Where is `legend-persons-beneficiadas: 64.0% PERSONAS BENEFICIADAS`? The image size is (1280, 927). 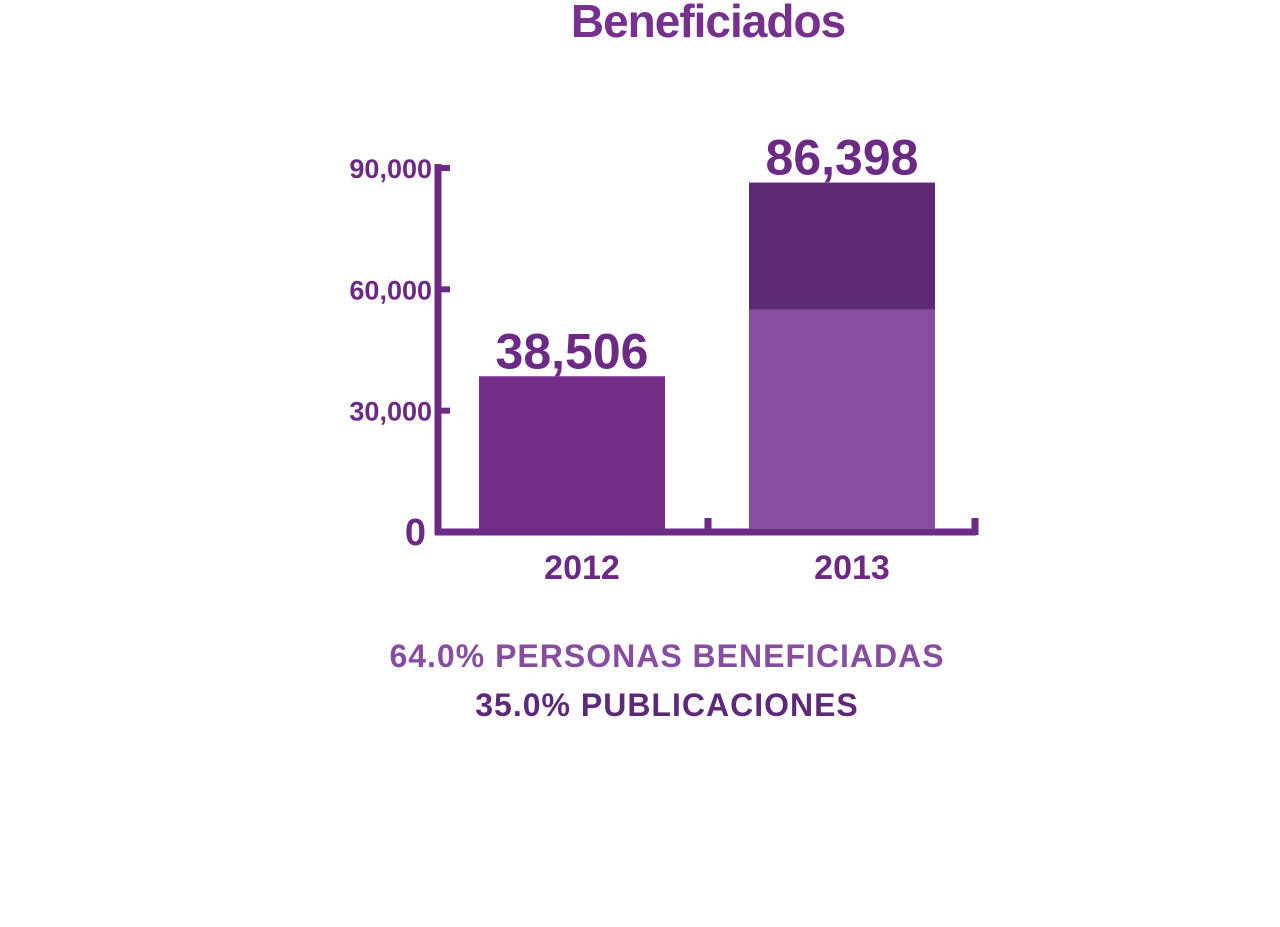 legend-persons-beneficiadas: 64.0% PERSONAS BENEFICIADAS is located at coordinates (667, 656).